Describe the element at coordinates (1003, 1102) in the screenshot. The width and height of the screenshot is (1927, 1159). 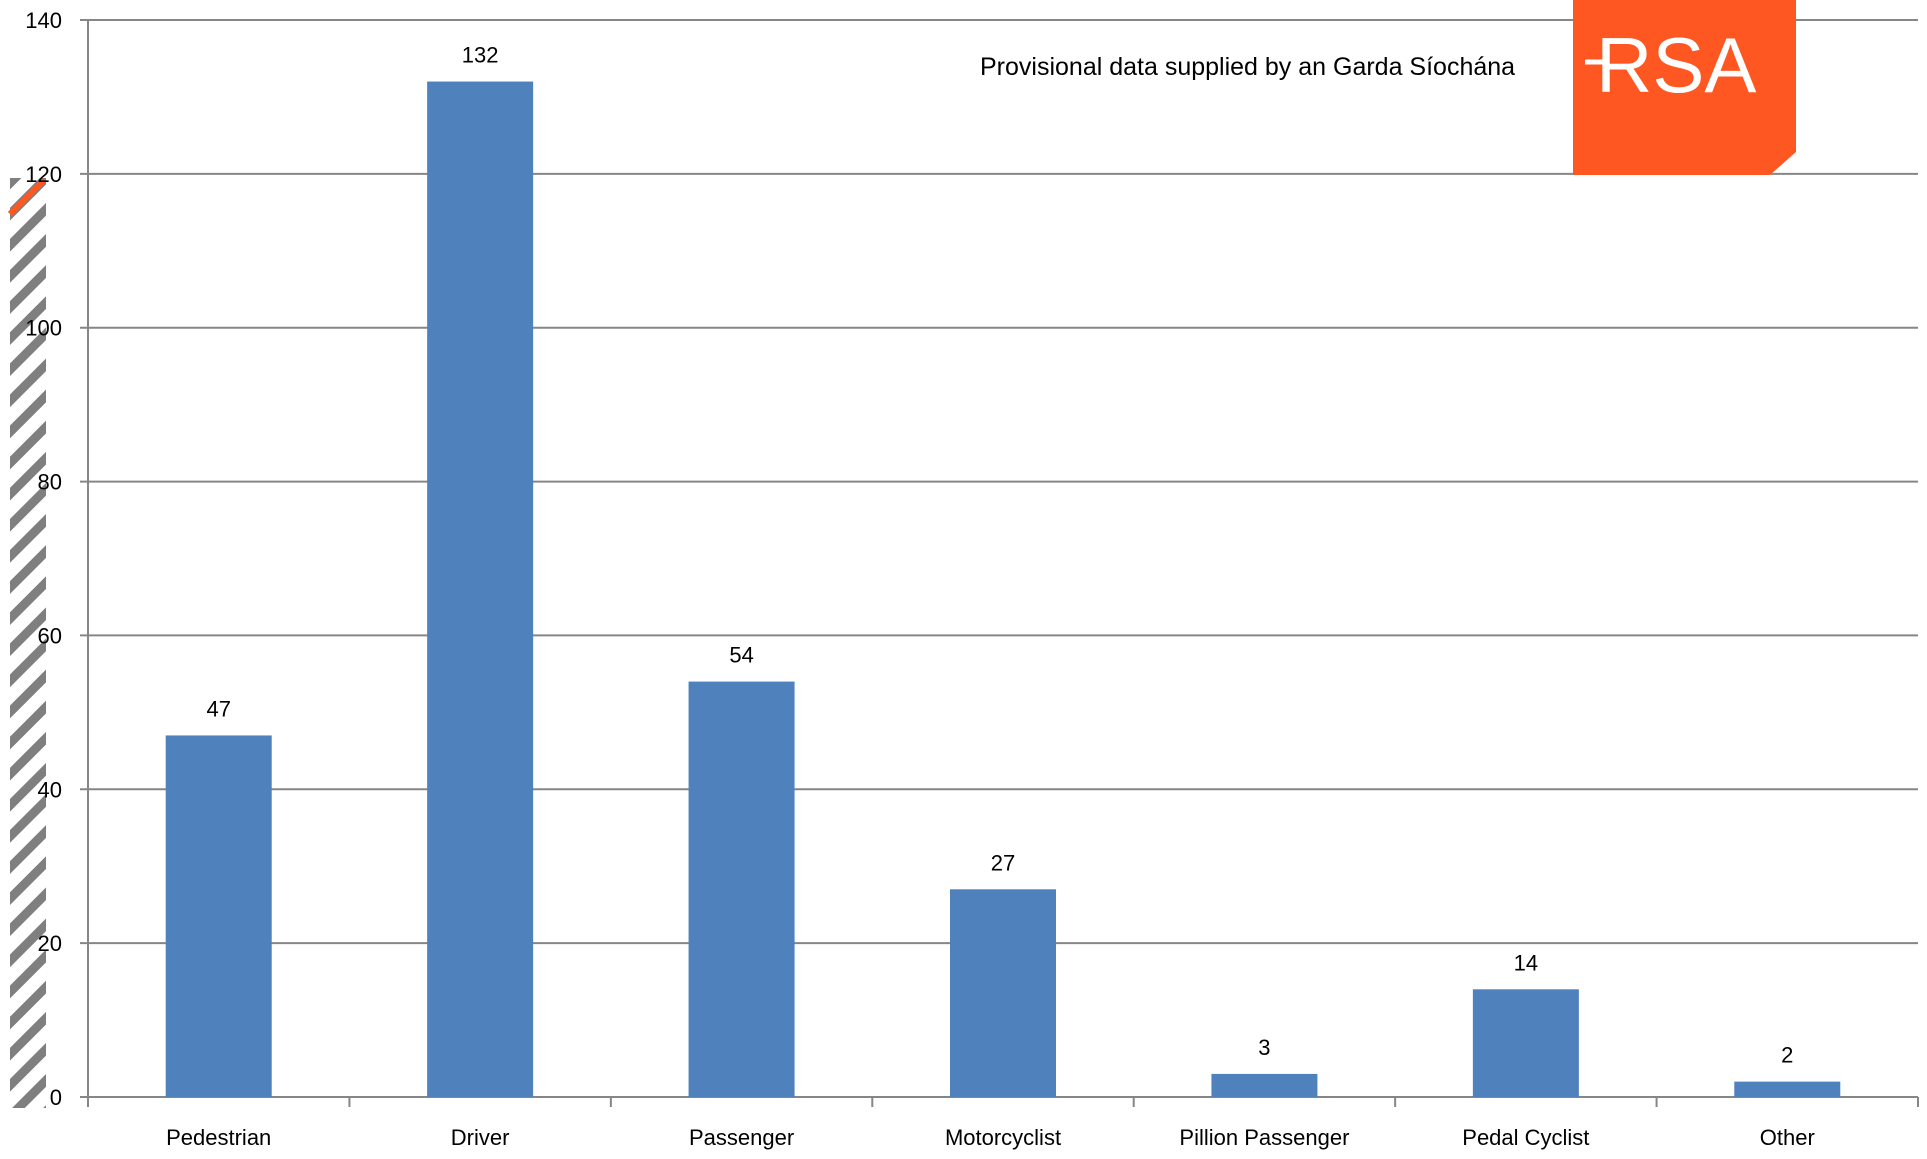
I see `x-axis-tick-marks` at that location.